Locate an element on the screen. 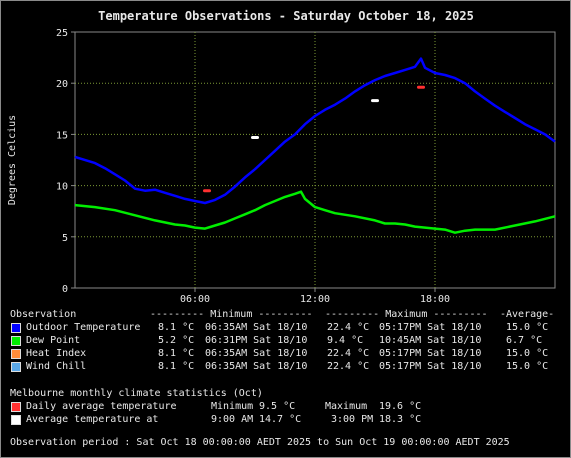 The height and width of the screenshot is (458, 571). x-tick-label: 12:00 is located at coordinates (315, 299).